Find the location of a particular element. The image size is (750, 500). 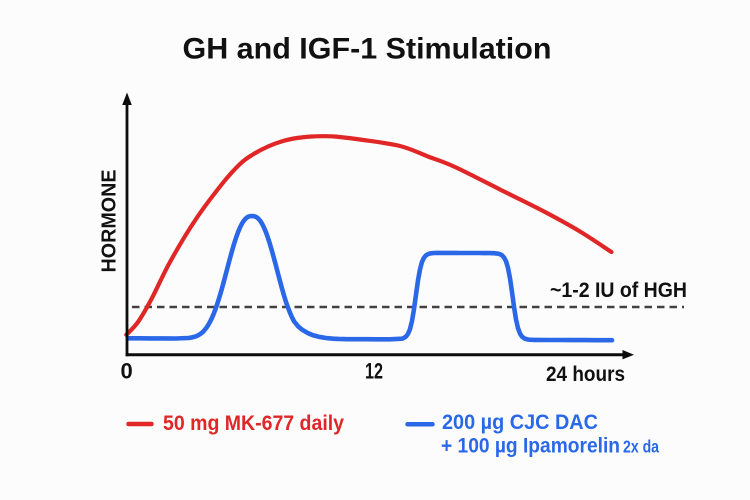

svg-text: + 100 µg Ipamorelin is located at coordinates (530, 446).